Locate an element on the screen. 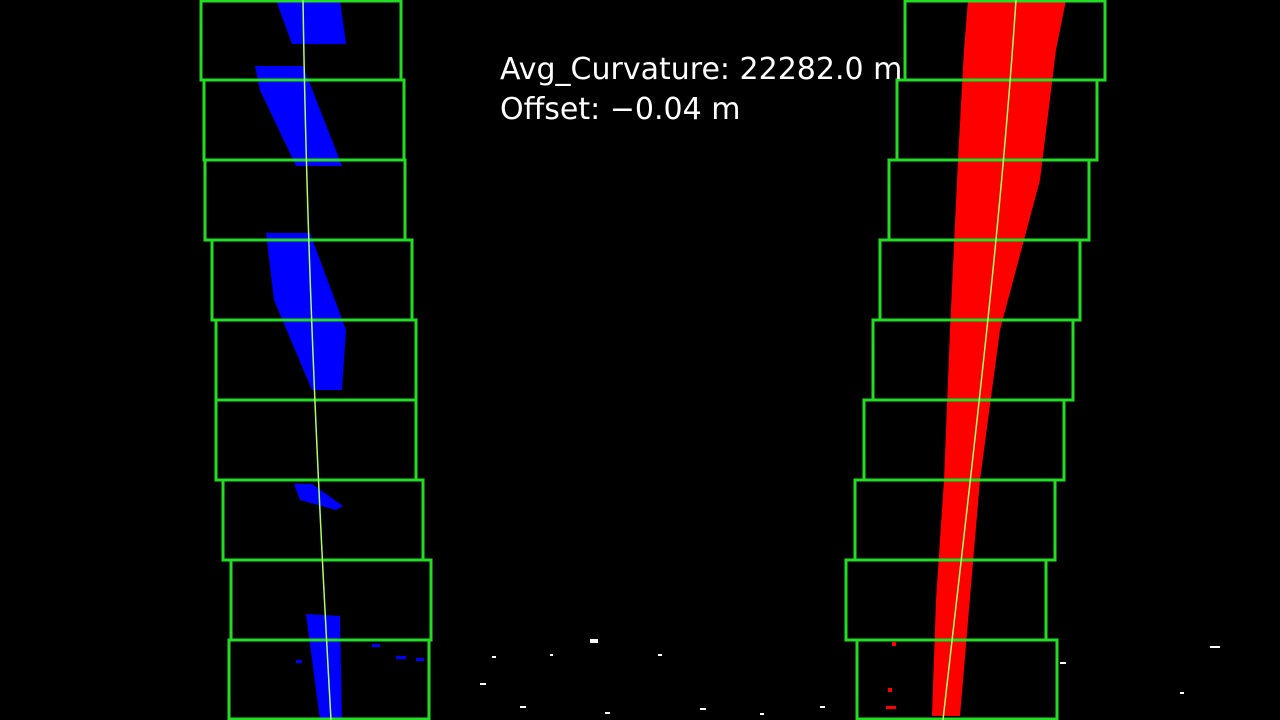 The height and width of the screenshot is (720, 1280). curvature-readout: Avg_Curvature: 22282.0 m is located at coordinates (701, 69).